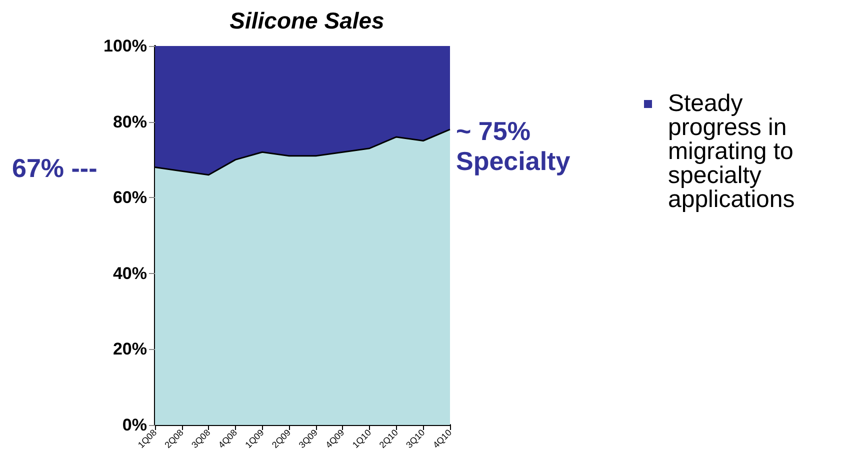  I want to click on text: Steady progress in migrating to specialty applications, so click(732, 151).